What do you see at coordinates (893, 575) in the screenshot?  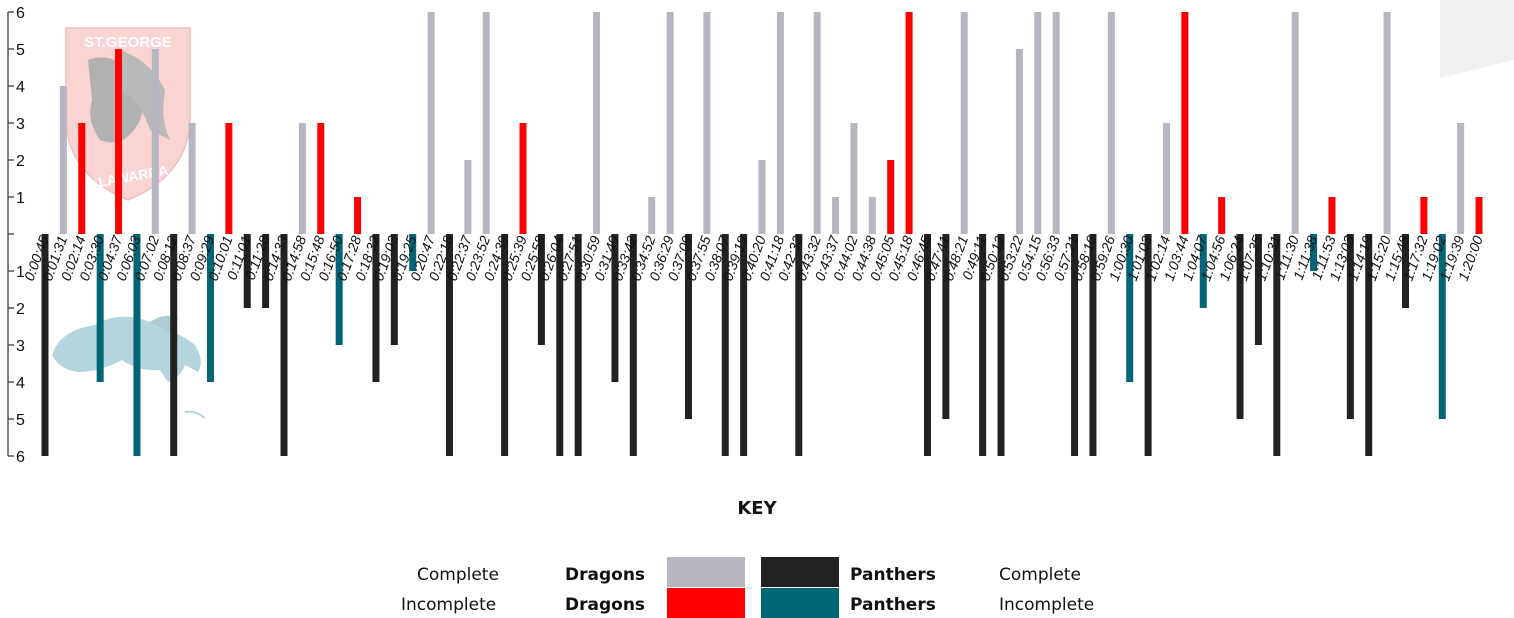 I see `legend-panthers-complete-team: Panthers` at bounding box center [893, 575].